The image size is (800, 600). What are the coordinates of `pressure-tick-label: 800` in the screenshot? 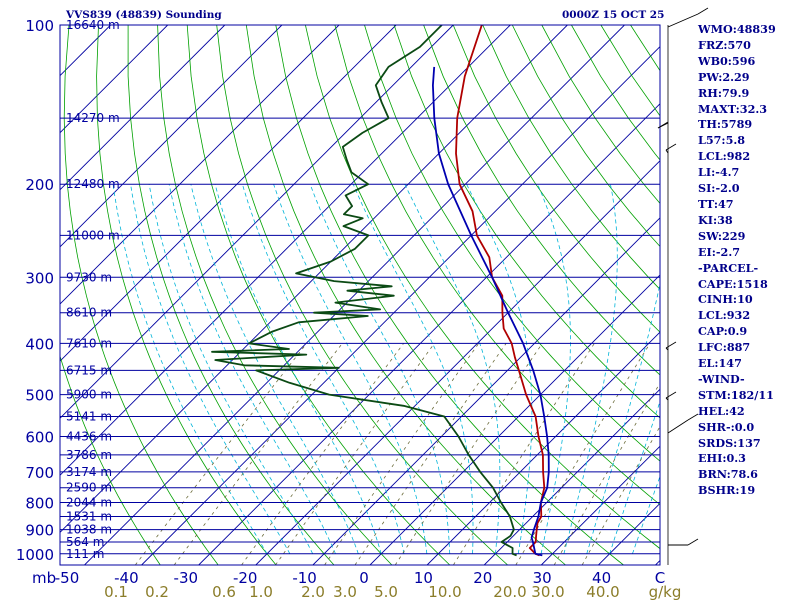 It's located at (39, 504).